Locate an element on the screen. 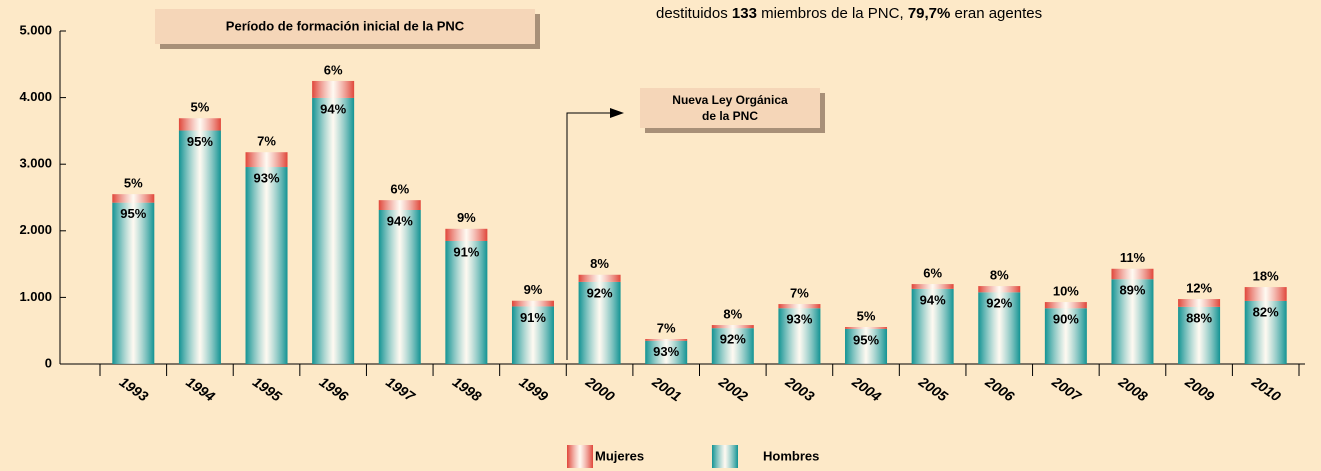  value-label: 89% is located at coordinates (1132, 290).